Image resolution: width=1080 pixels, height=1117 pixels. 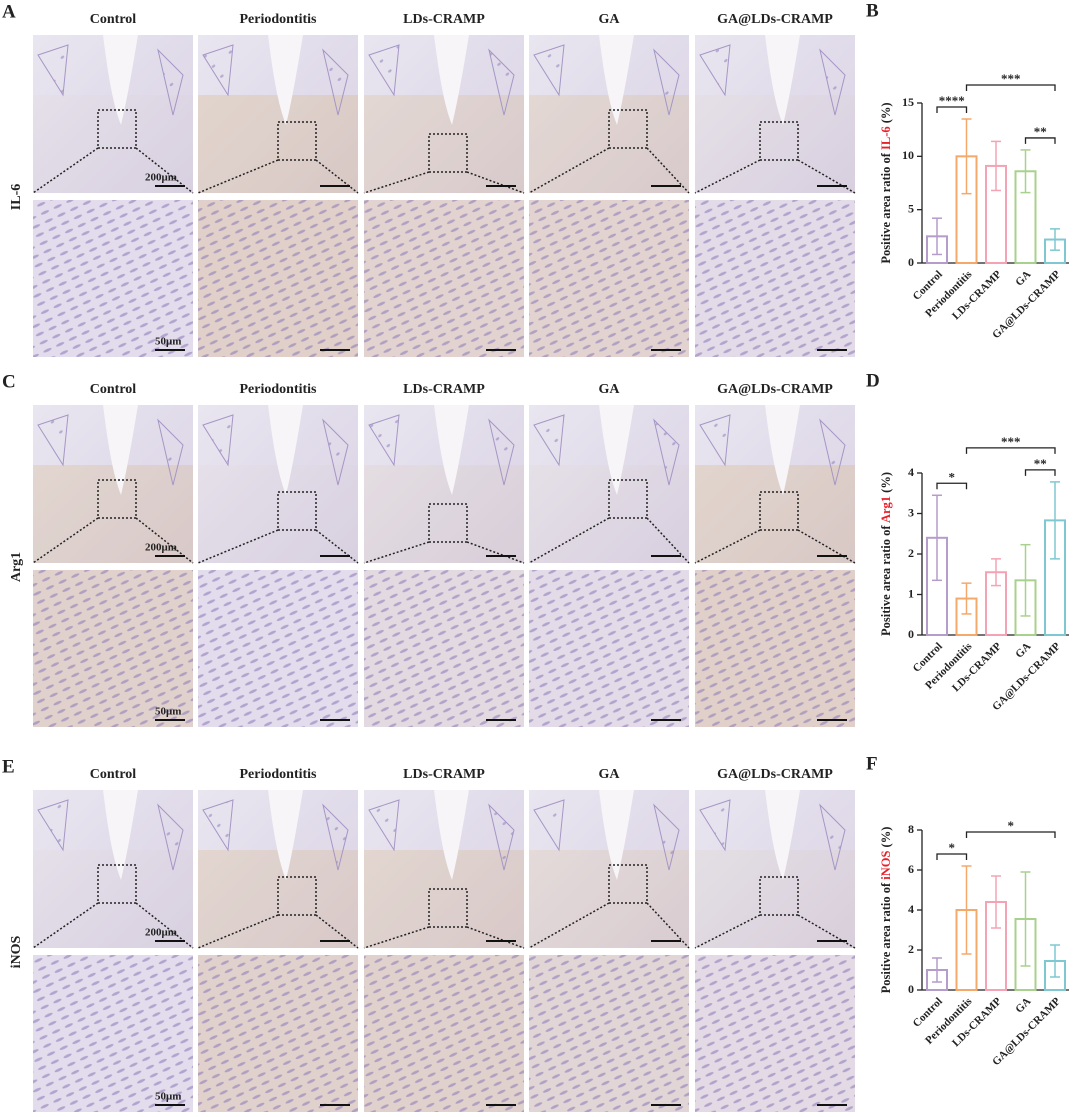 What do you see at coordinates (9, 11) in the screenshot?
I see `panel-label: A` at bounding box center [9, 11].